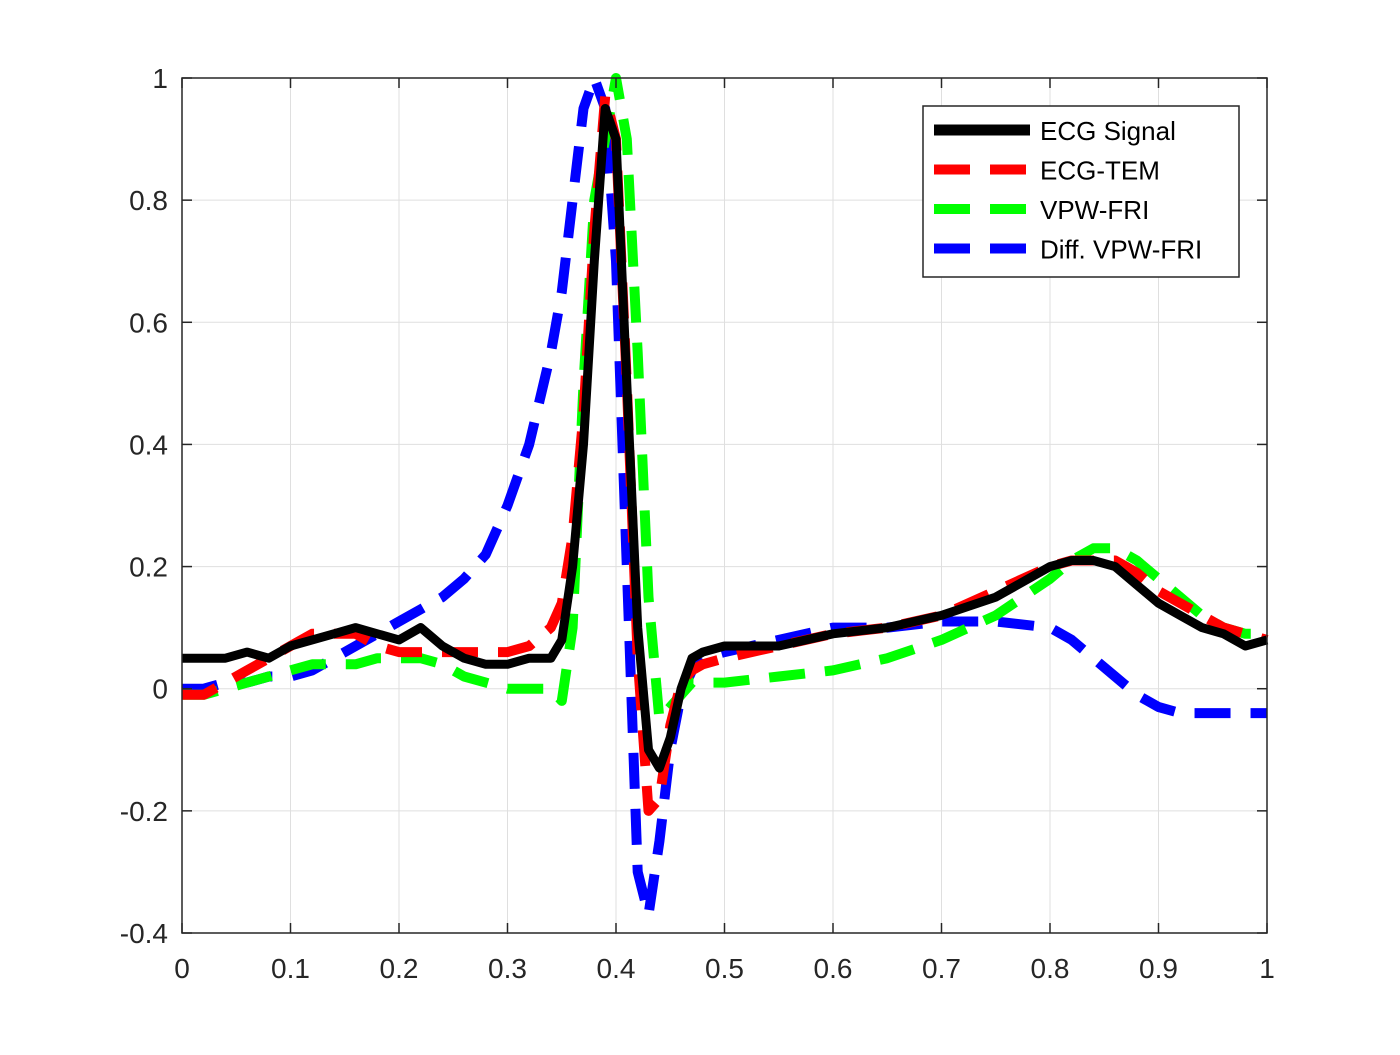  What do you see at coordinates (1050, 968) in the screenshot?
I see `x-tick-label-8: 0.8` at bounding box center [1050, 968].